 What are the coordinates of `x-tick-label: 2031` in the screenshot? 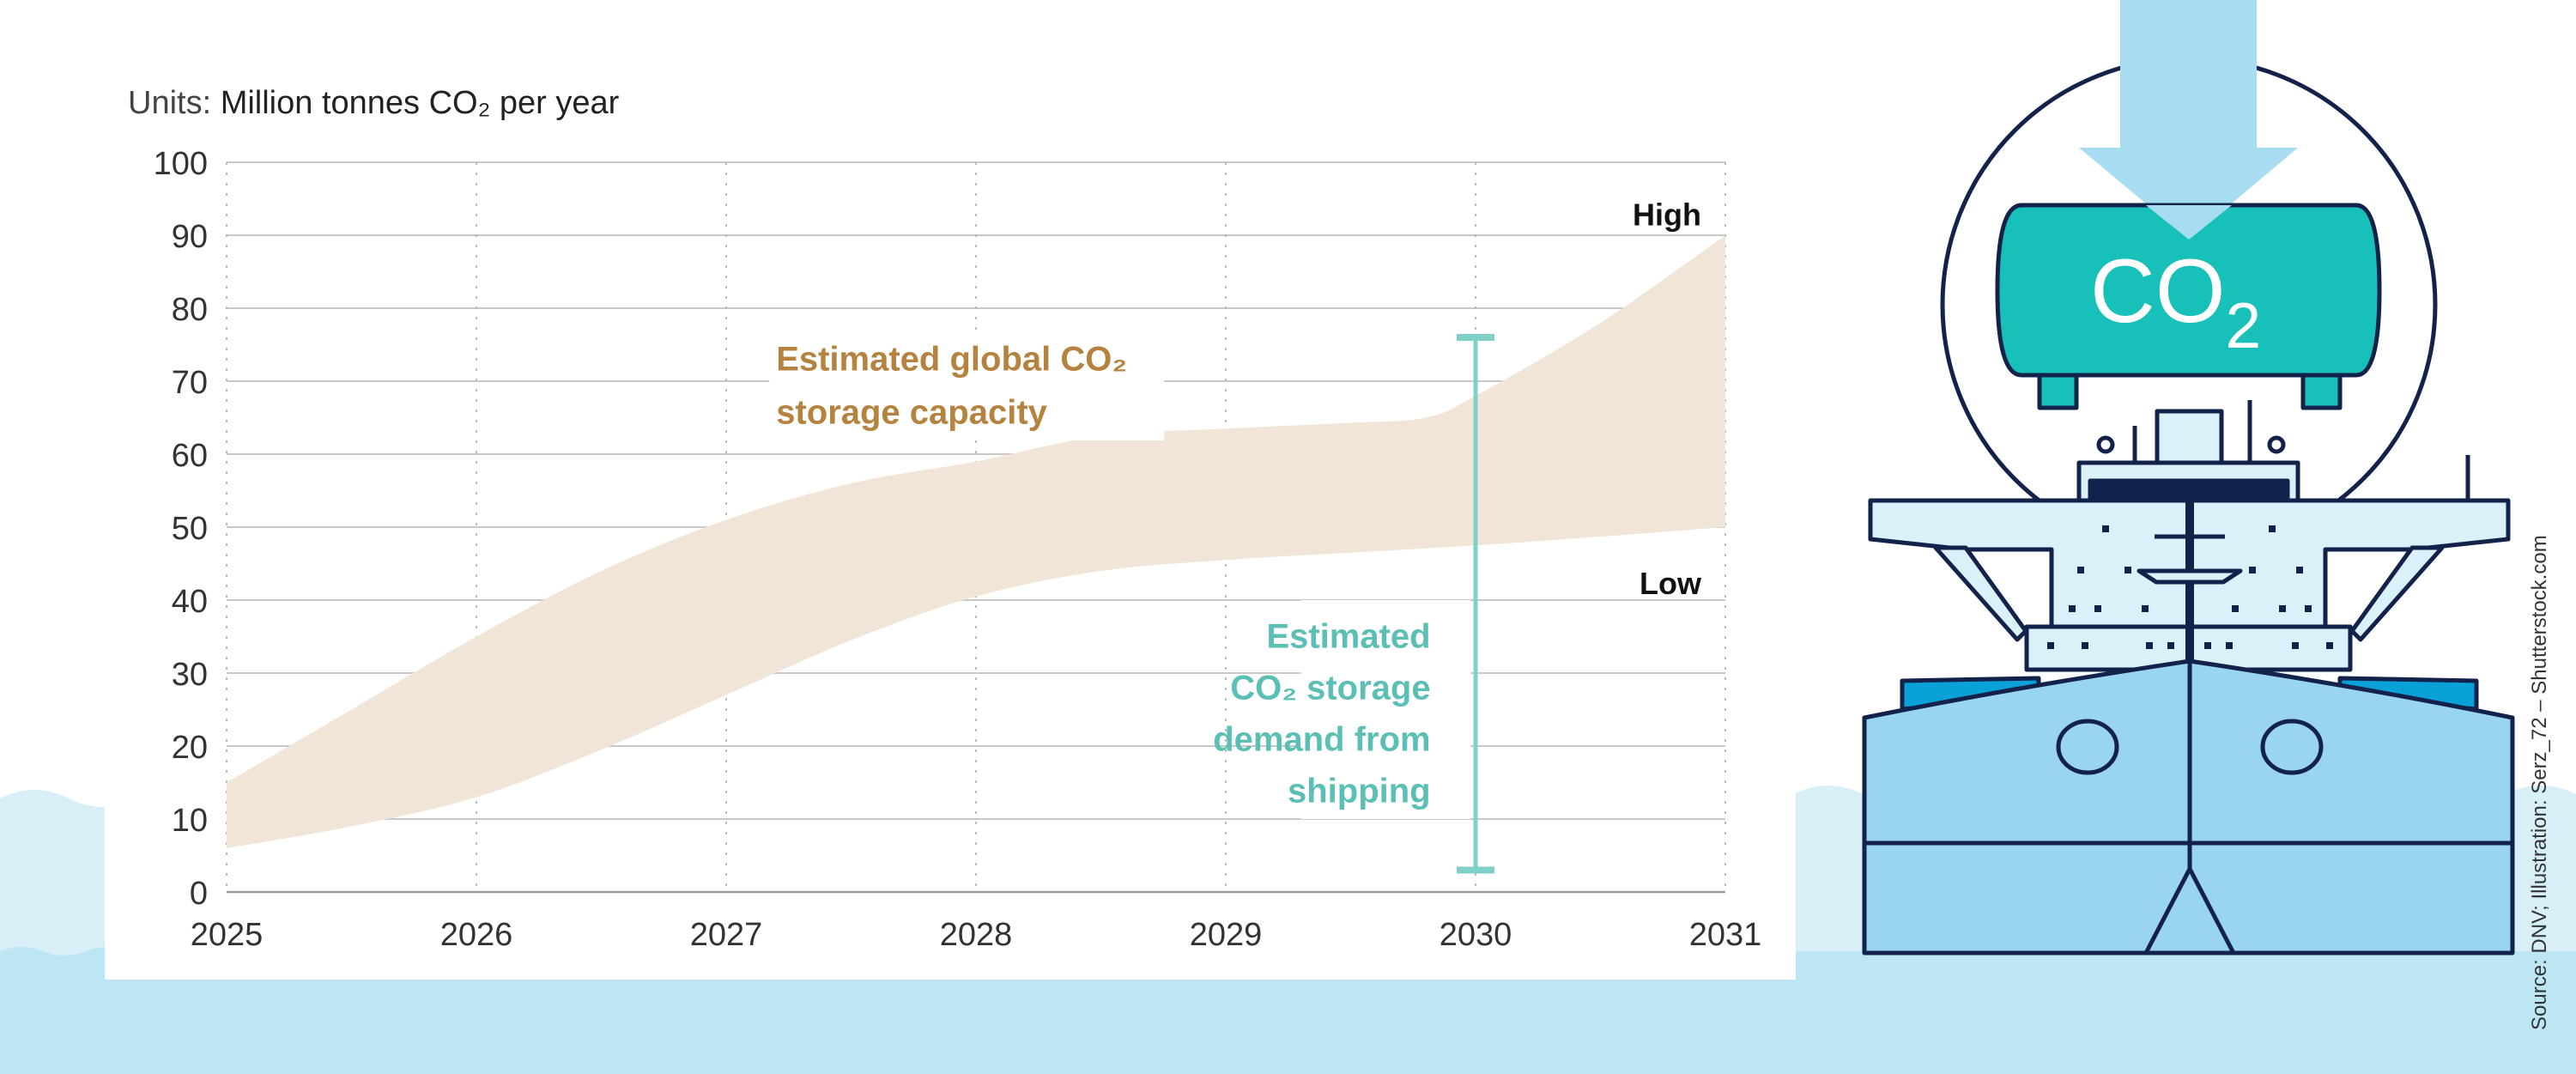 It's located at (1725, 935).